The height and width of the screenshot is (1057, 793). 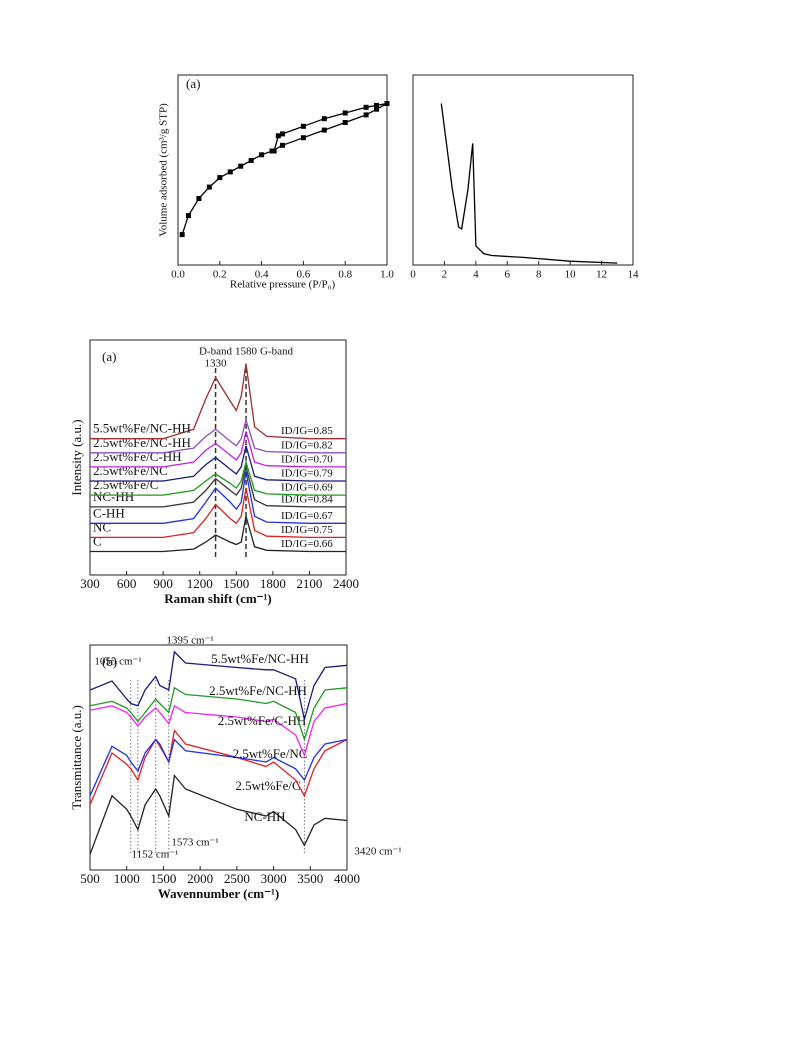 I want to click on x-tick-label: 0.2, so click(x=220, y=275).